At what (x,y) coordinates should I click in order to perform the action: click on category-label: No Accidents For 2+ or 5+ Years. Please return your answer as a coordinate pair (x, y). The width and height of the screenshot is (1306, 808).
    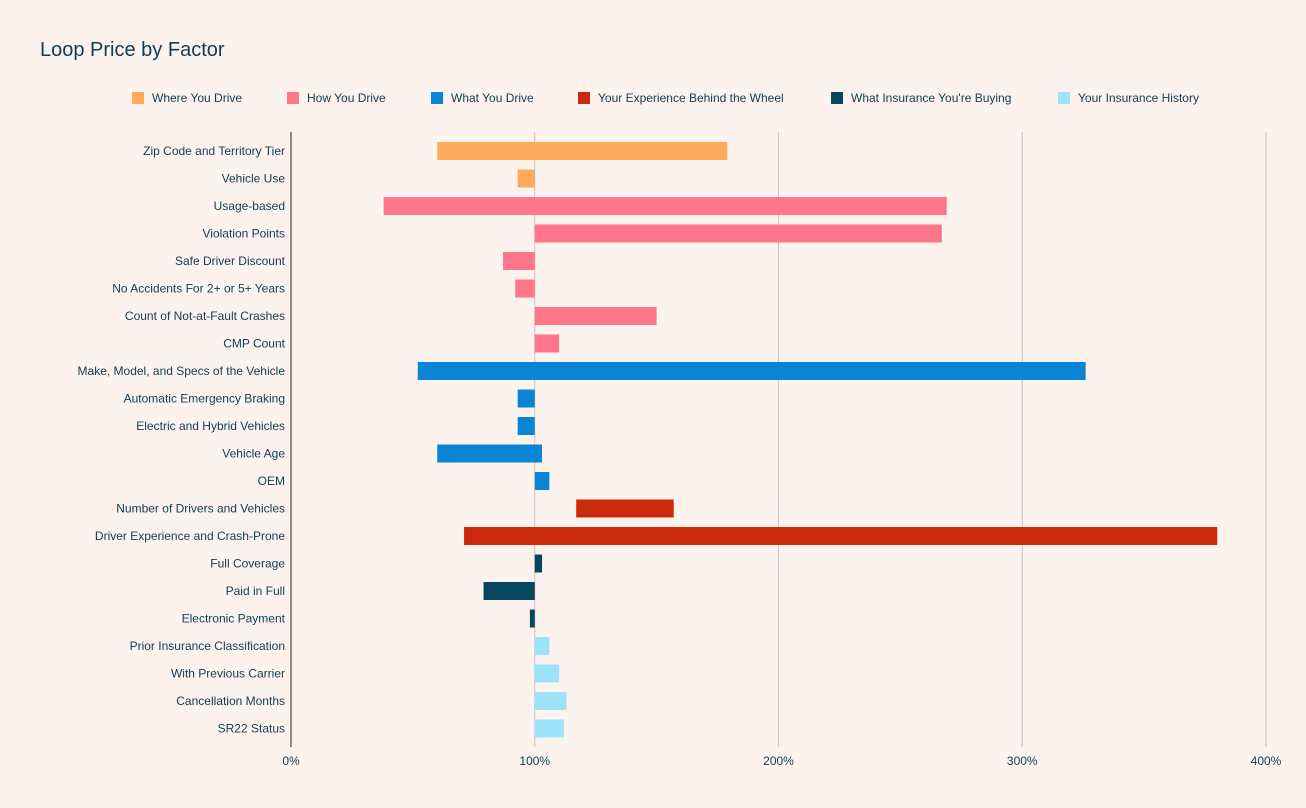
    Looking at the image, I should click on (198, 289).